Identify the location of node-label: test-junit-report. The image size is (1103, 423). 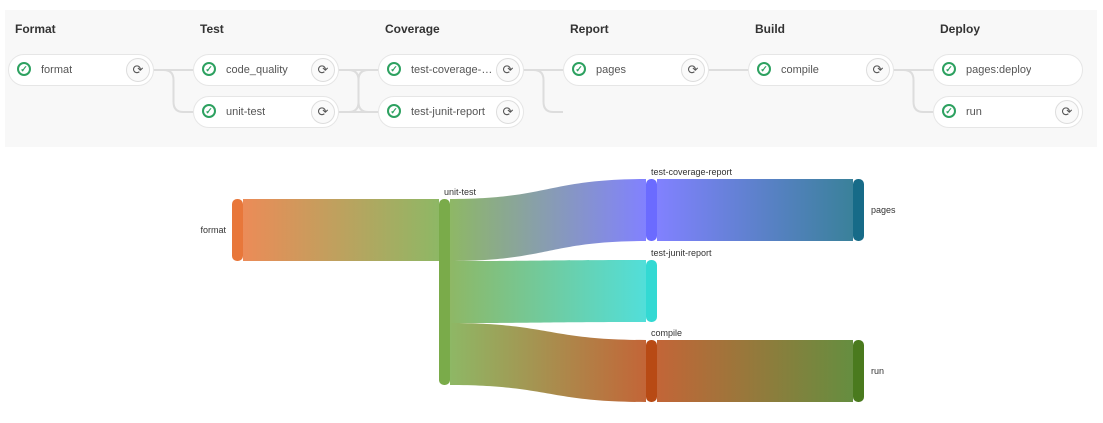
(681, 253).